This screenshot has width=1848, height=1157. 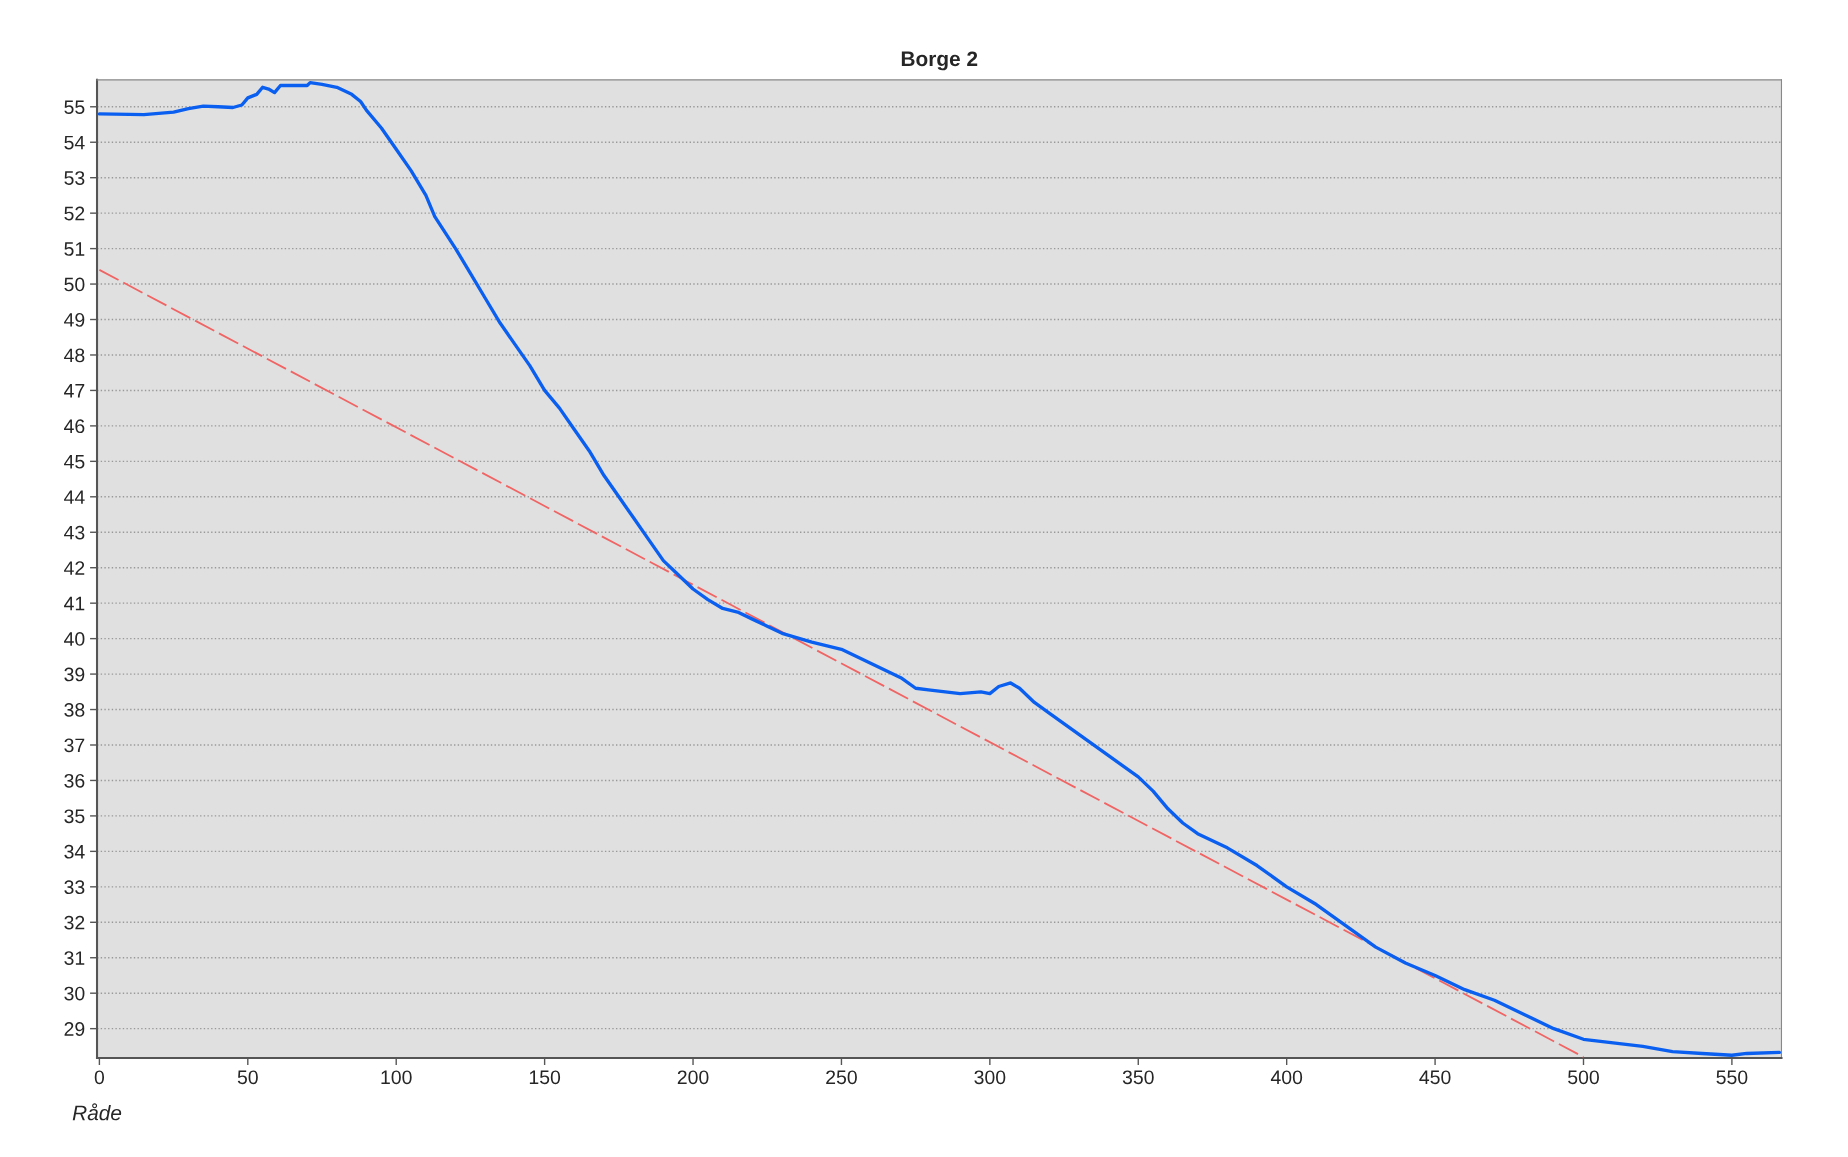 What do you see at coordinates (1583, 1077) in the screenshot?
I see `x-tick-label: 500` at bounding box center [1583, 1077].